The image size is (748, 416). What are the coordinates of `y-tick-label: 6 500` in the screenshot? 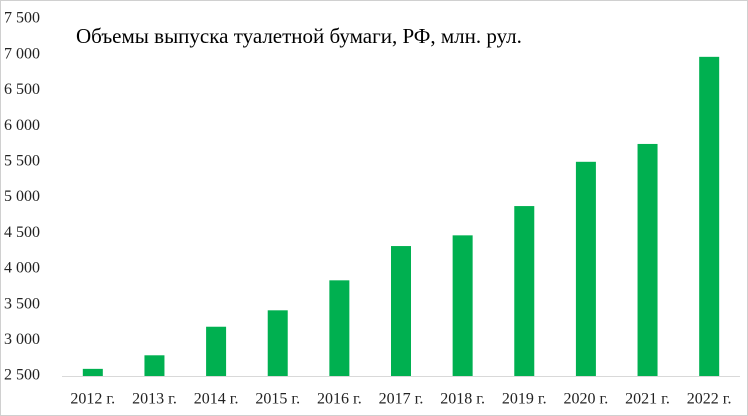 It's located at (22, 89).